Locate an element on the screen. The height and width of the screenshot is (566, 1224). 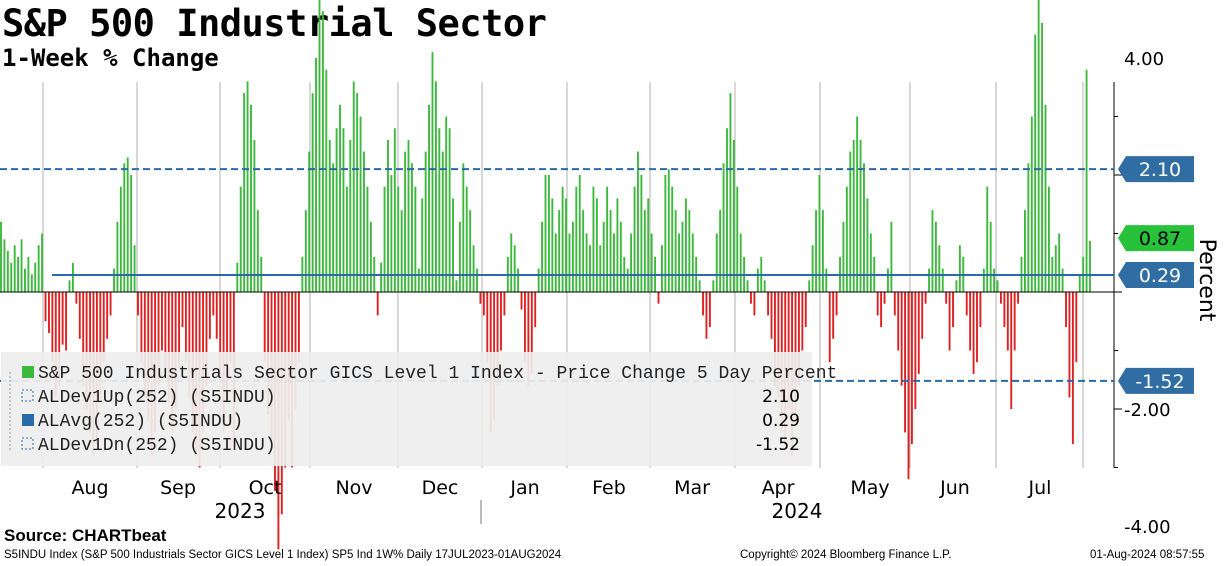
legend-swatch-dev is located at coordinates (27, 443).